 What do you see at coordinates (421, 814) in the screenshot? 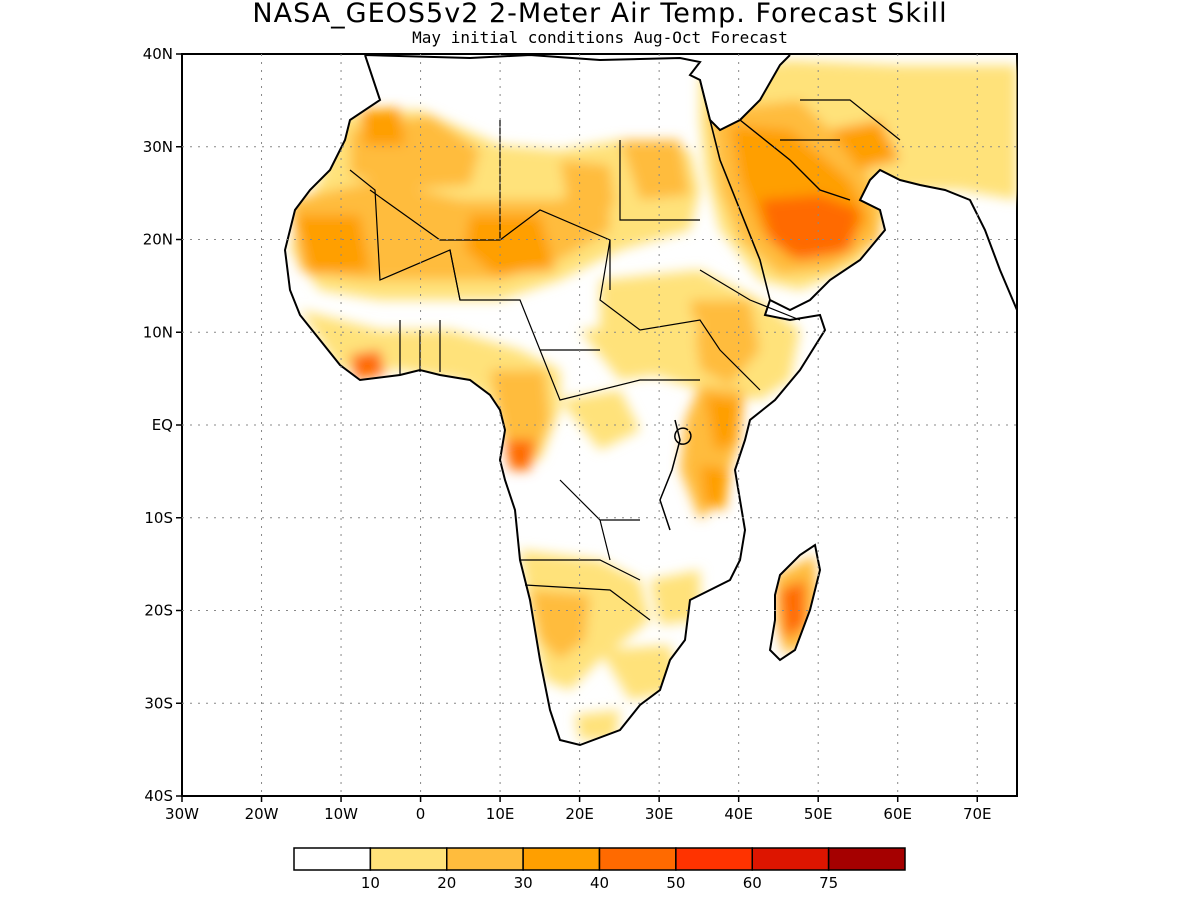
I see `lon-tick-label: 0` at bounding box center [421, 814].